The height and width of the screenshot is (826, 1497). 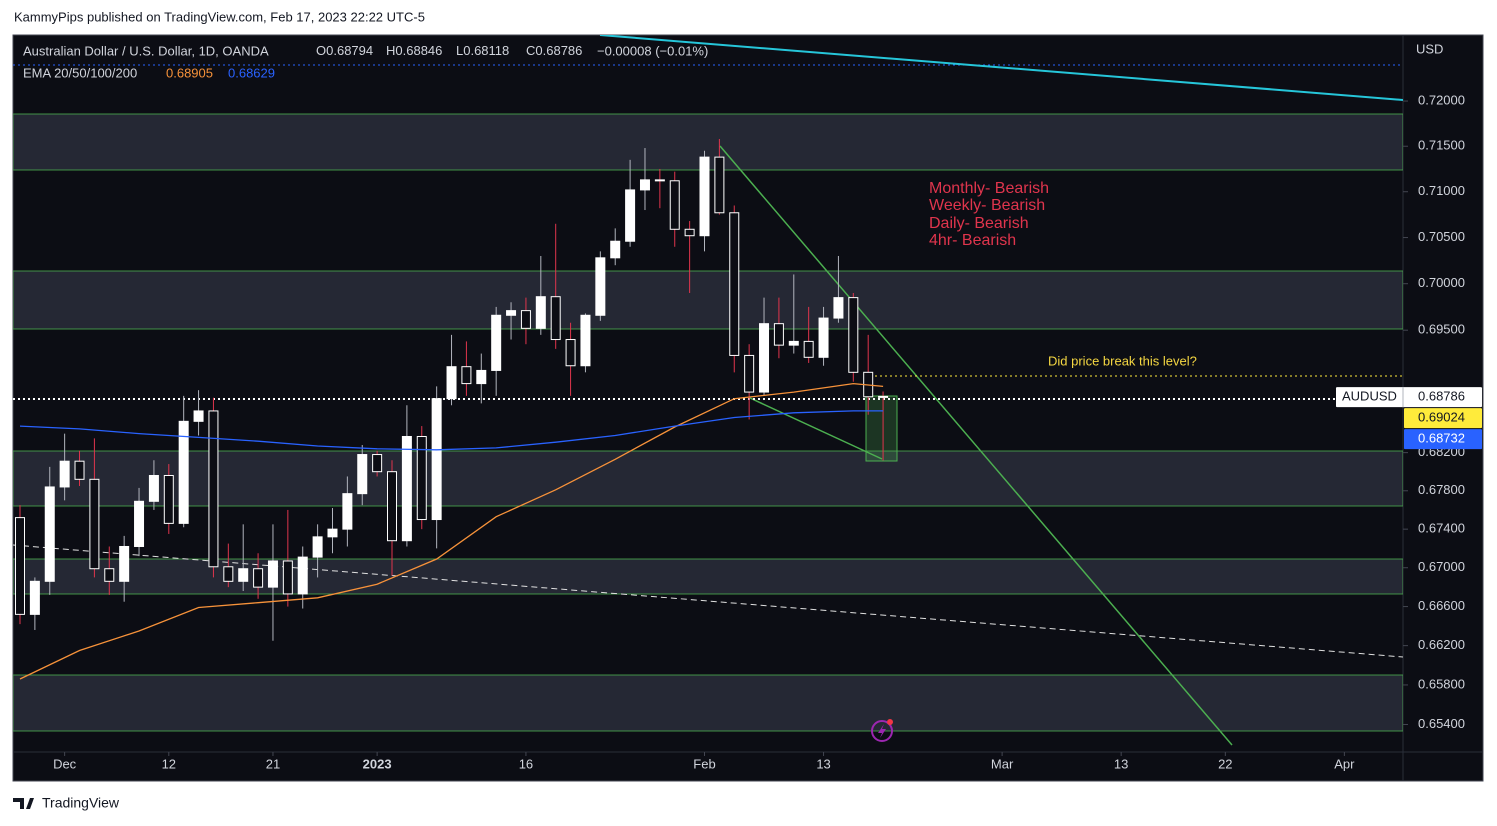 I want to click on indicator-value: 0.68629, so click(x=251, y=72).